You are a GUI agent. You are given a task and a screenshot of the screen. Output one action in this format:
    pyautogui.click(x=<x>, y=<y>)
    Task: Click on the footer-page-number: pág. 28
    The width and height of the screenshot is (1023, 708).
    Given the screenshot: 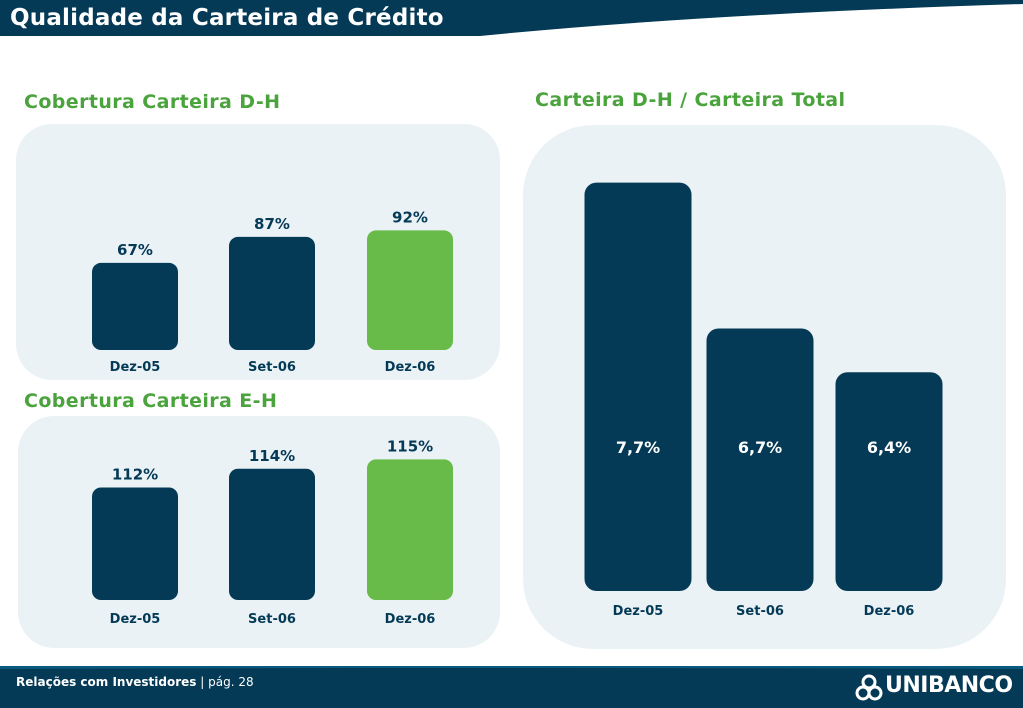 What is the action you would take?
    pyautogui.click(x=231, y=682)
    